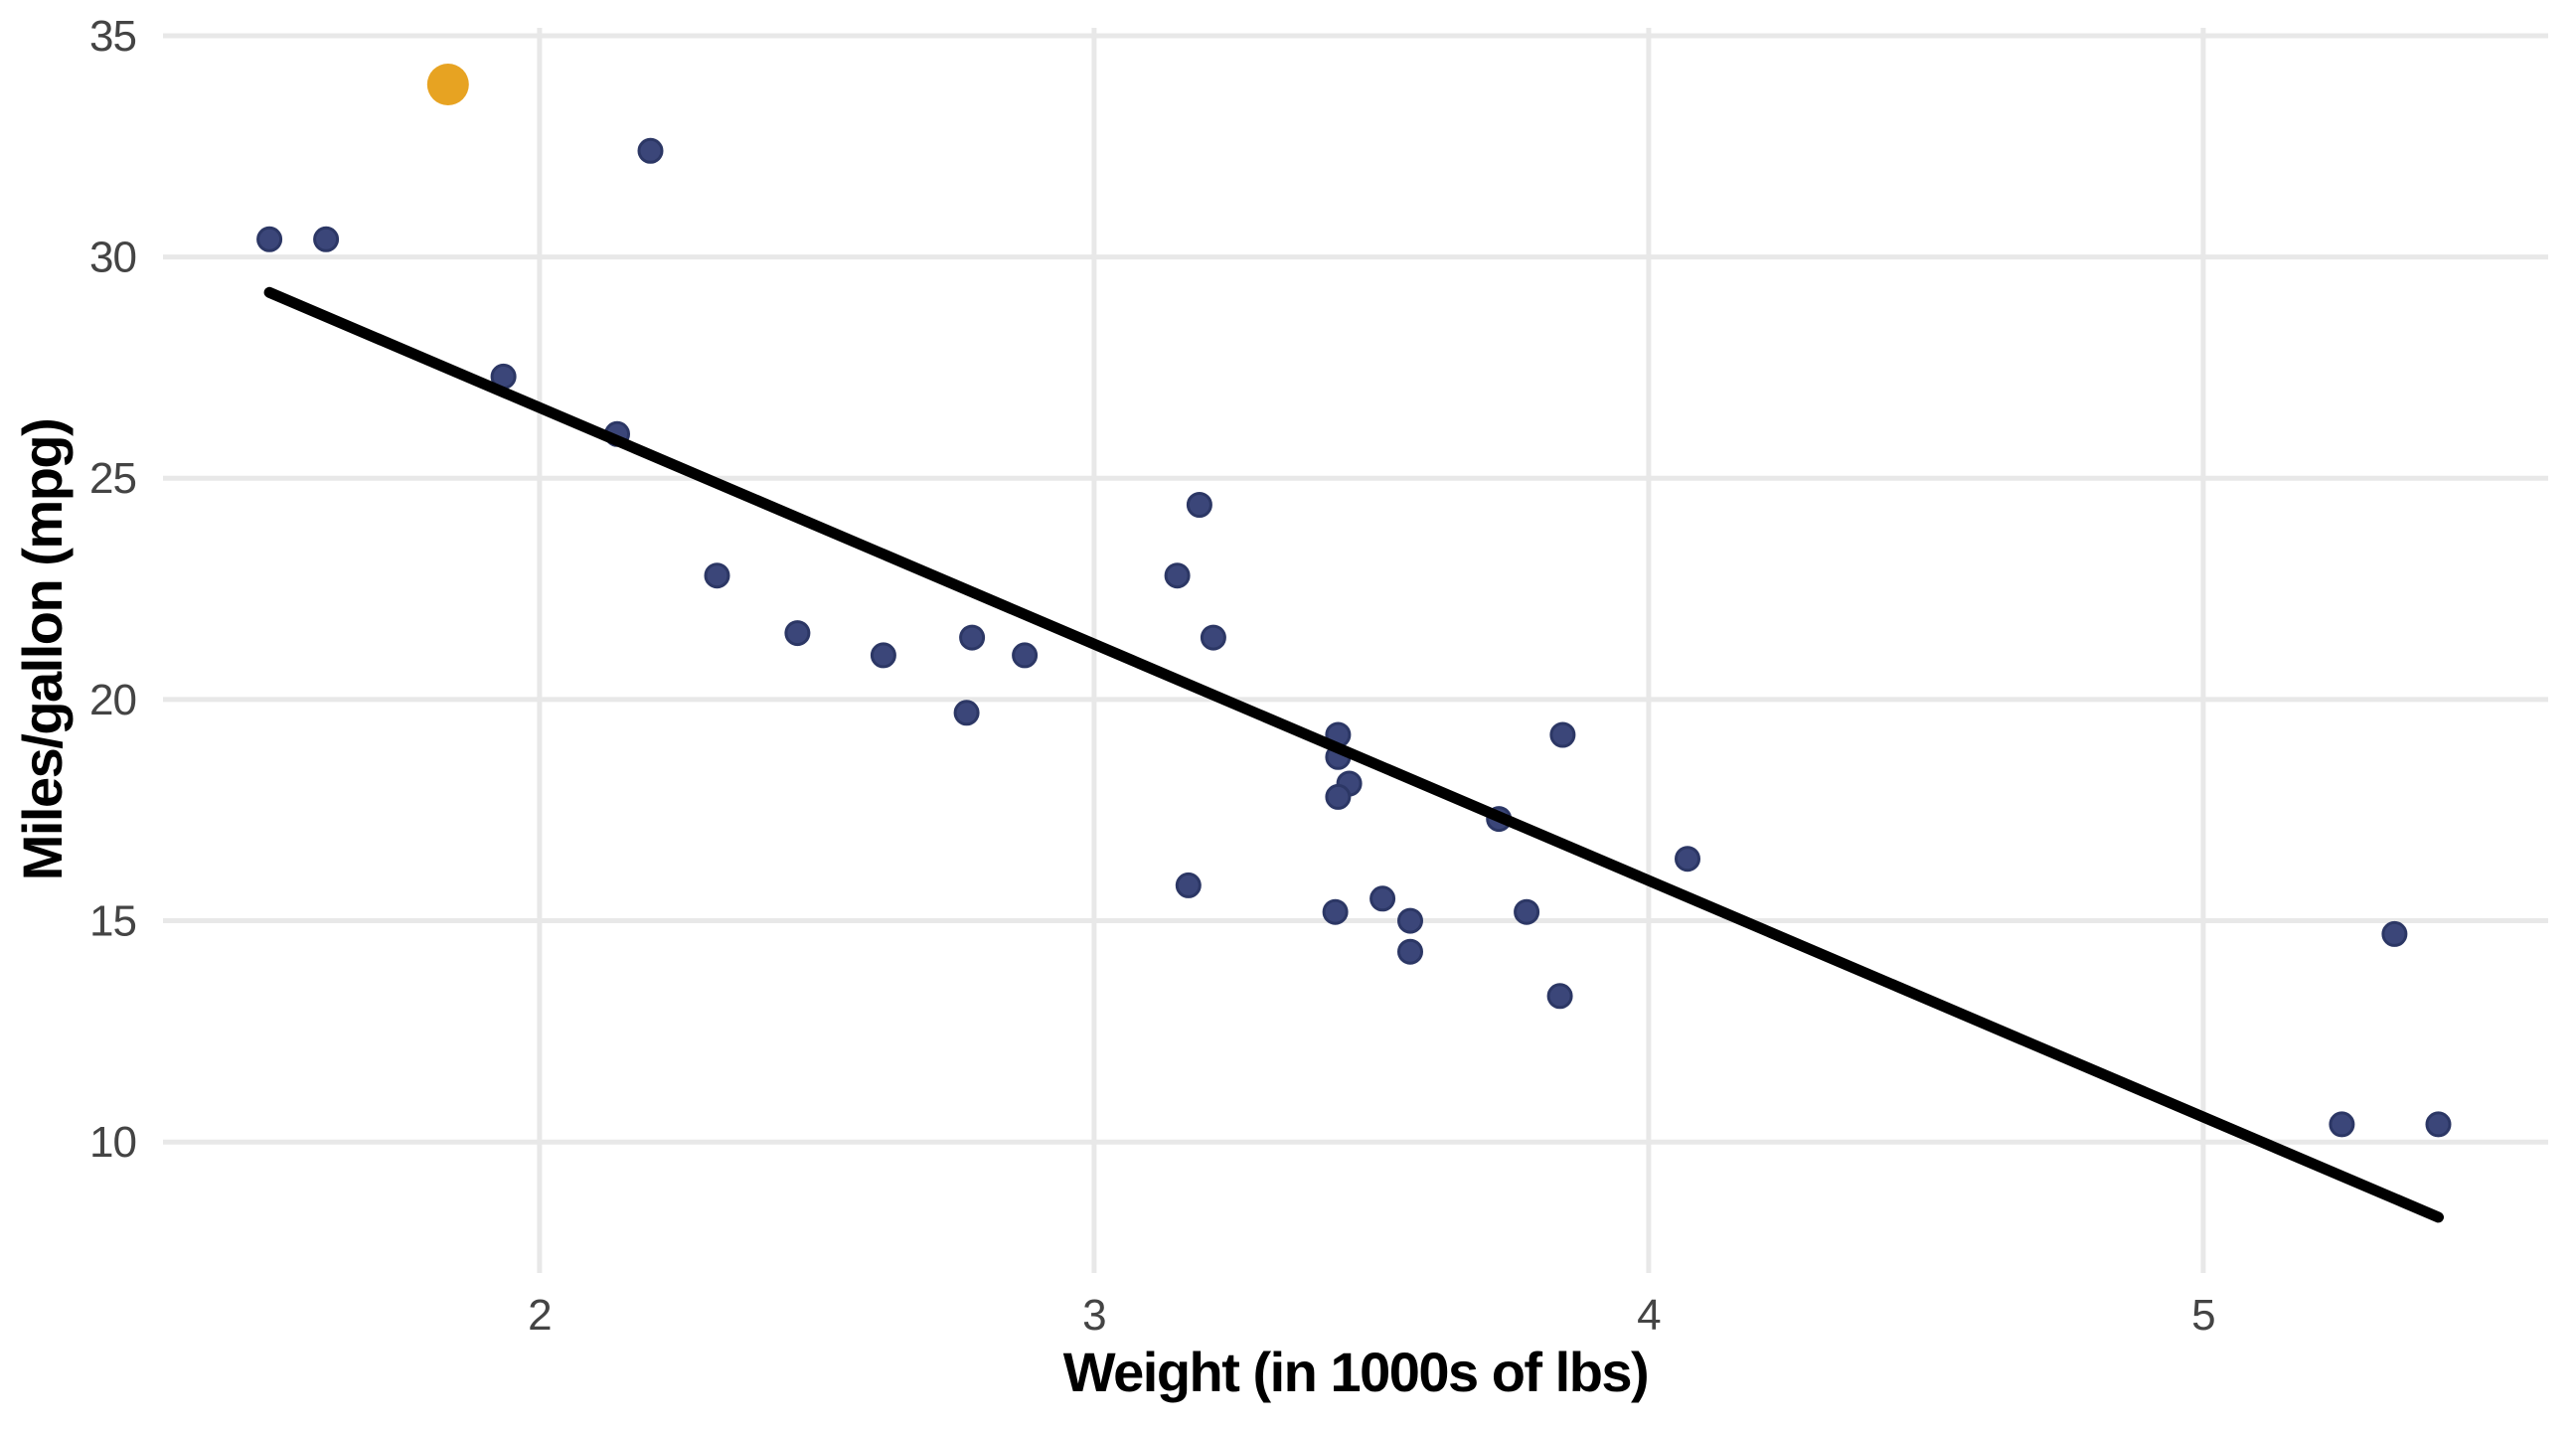 The height and width of the screenshot is (1431, 2576). Describe the element at coordinates (112, 478) in the screenshot. I see `y-tick-label: 25` at that location.